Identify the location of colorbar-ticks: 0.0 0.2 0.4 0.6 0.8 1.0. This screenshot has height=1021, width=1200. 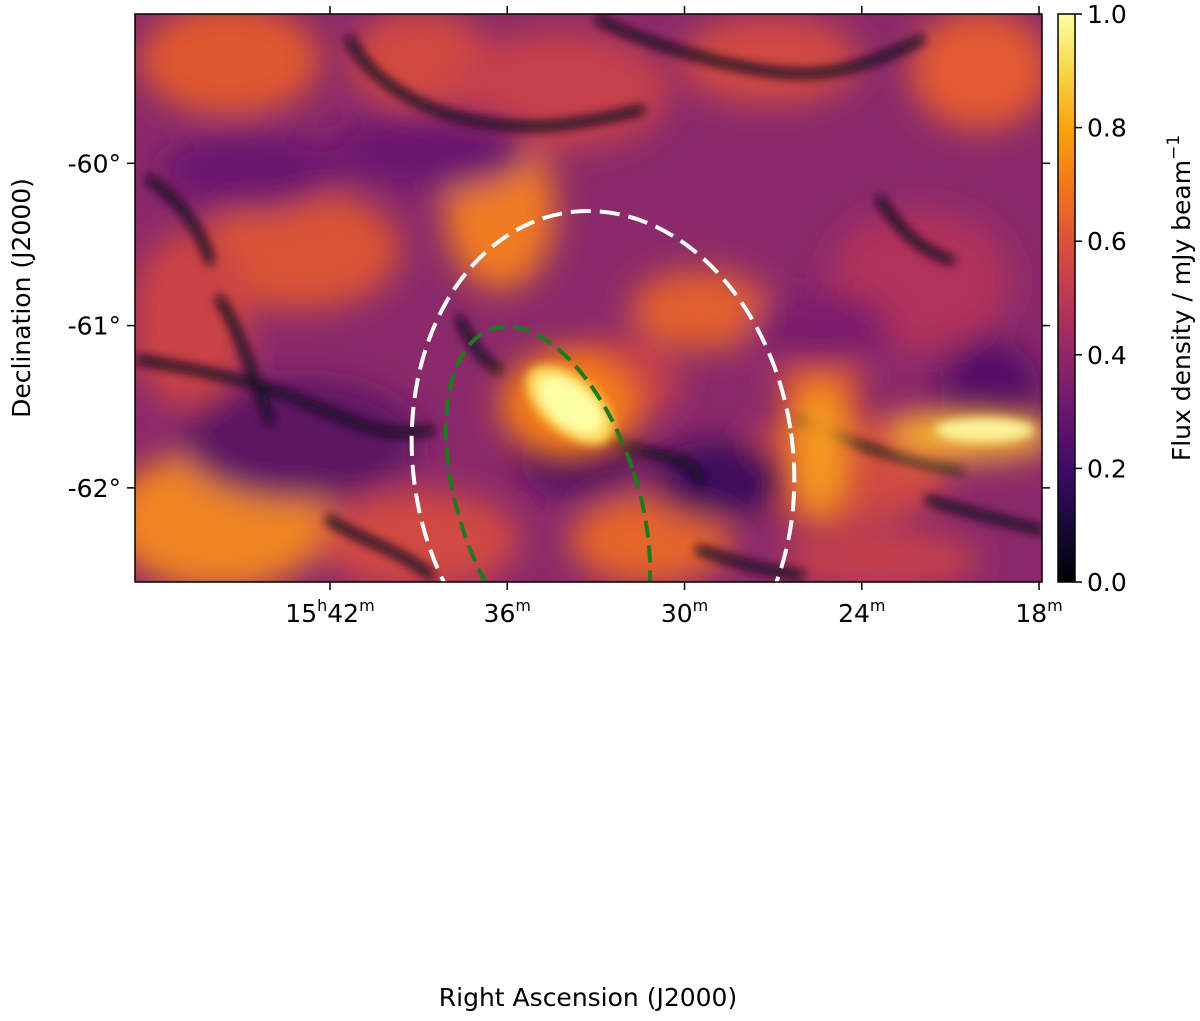
(1101, 298).